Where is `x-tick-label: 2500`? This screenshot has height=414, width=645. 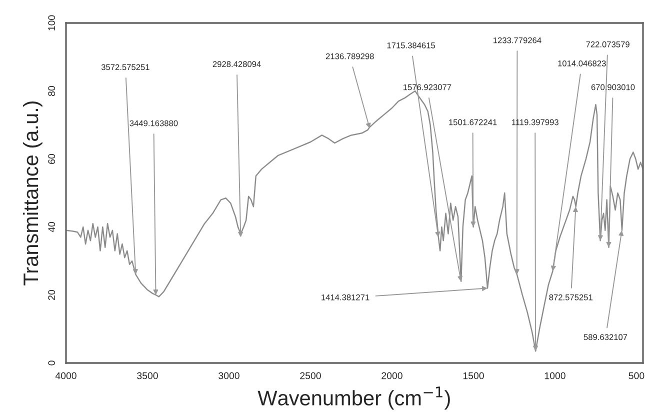
x-tick-label: 2500 is located at coordinates (310, 376).